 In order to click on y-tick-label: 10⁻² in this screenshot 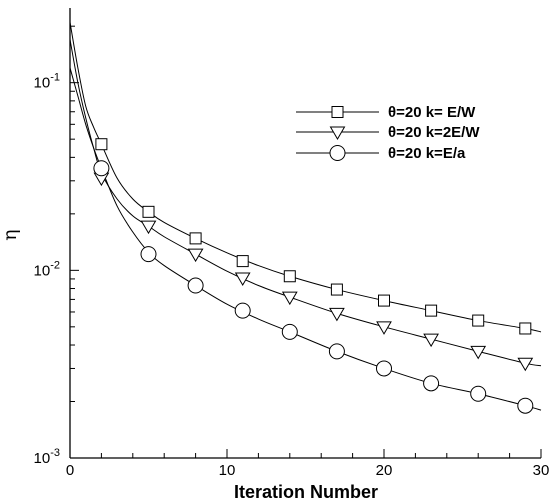, I will do `click(47, 269)`.